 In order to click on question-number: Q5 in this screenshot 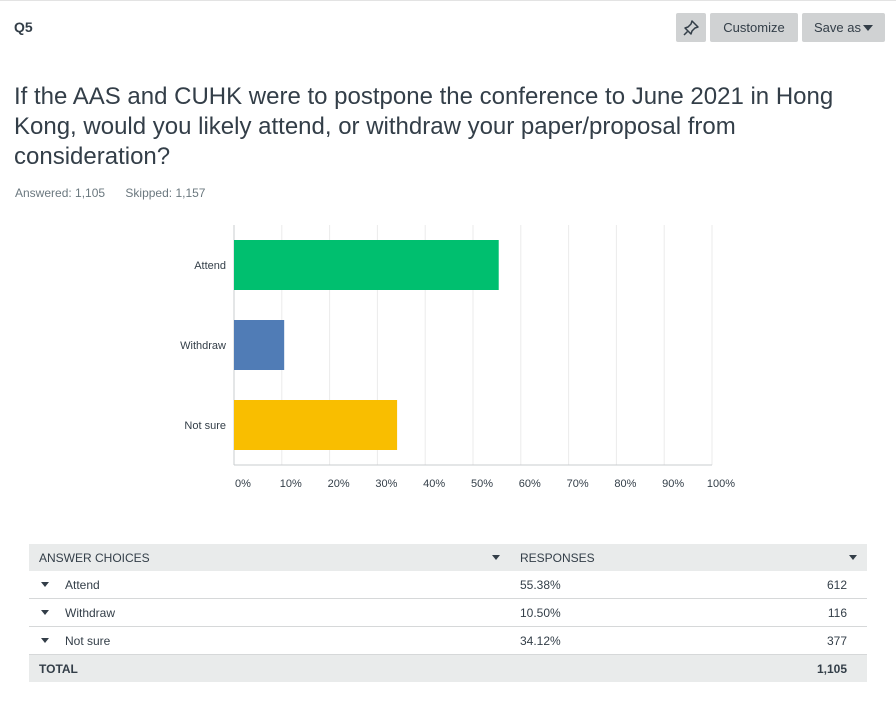, I will do `click(23, 27)`.